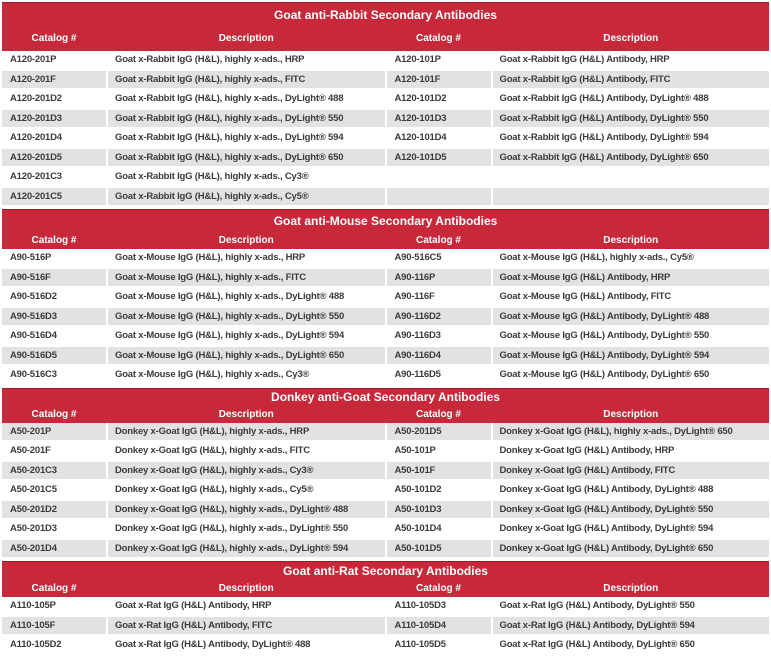 This screenshot has width=771, height=670. I want to click on catalog-number-cell: A90-516D3, so click(54, 316).